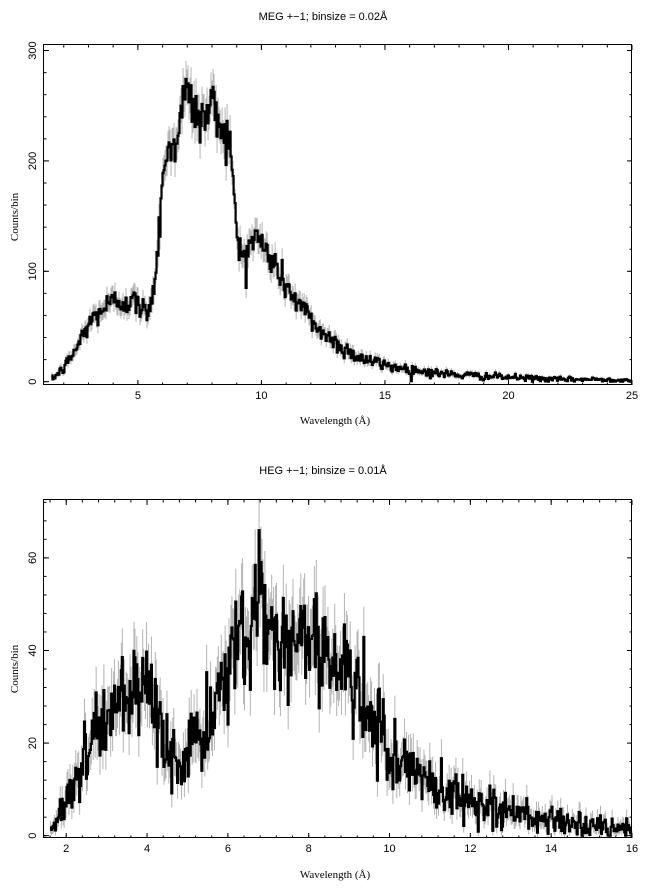  I want to click on heg-y-tick-label: 40, so click(33, 650).